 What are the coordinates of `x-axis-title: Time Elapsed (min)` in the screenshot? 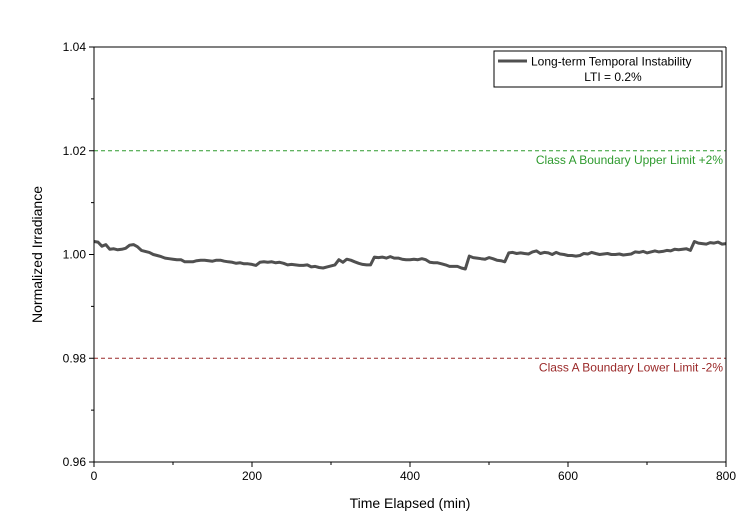 It's located at (410, 503).